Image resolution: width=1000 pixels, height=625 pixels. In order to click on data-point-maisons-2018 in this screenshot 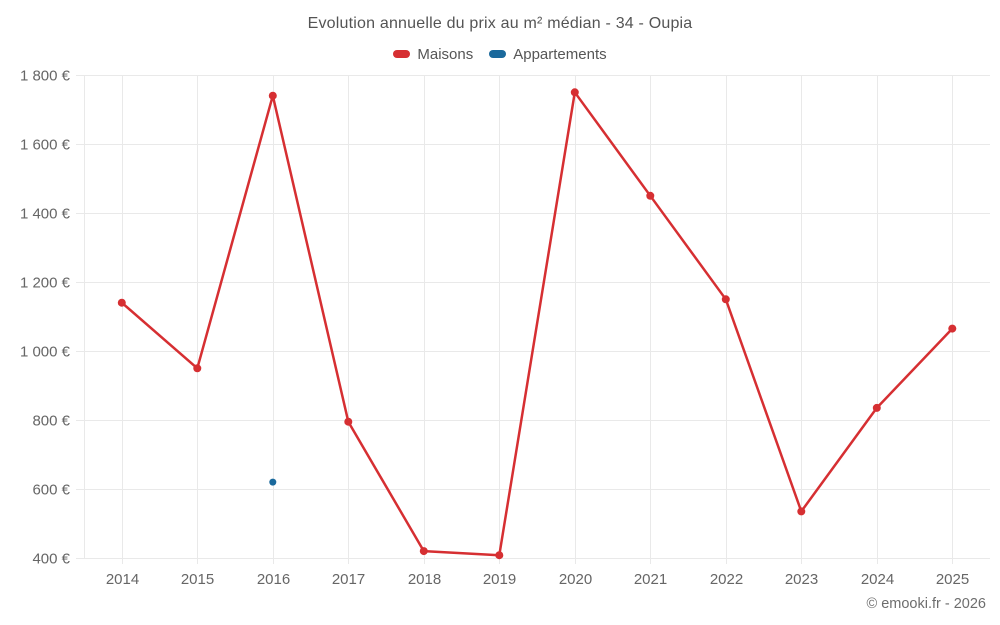, I will do `click(423, 551)`.